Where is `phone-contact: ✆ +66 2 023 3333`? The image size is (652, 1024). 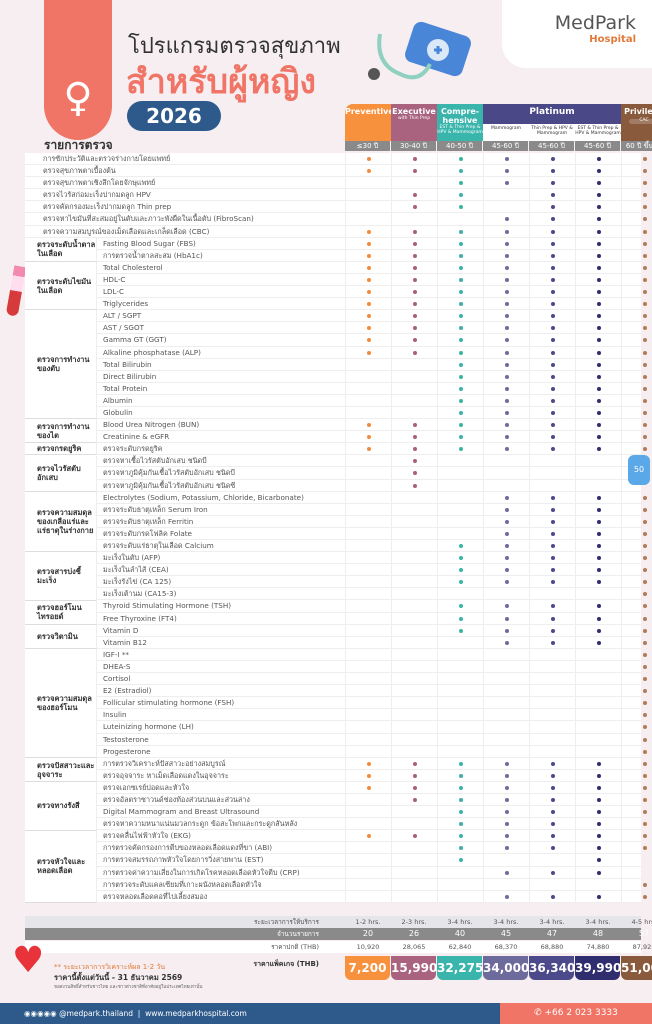
phone-contact: ✆ +66 2 023 3333 is located at coordinates (576, 1013).